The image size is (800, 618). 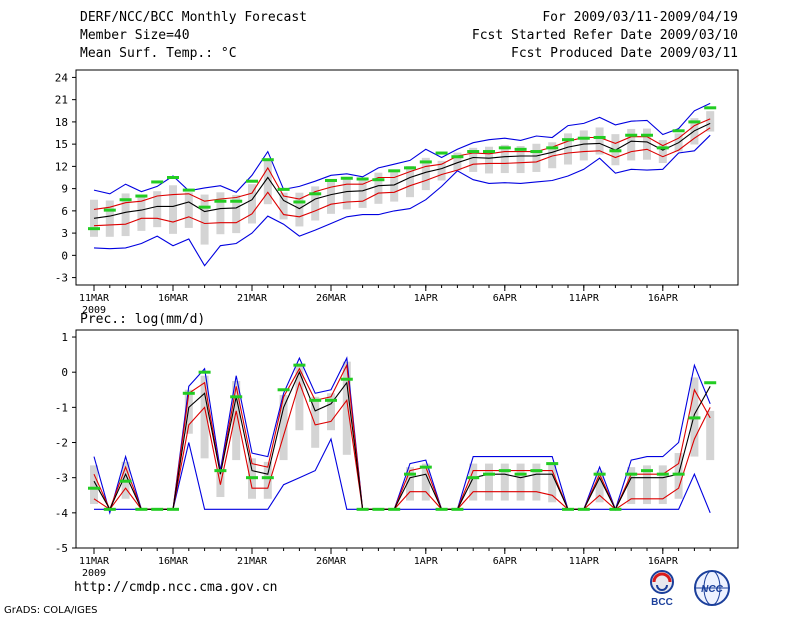 What do you see at coordinates (331, 298) in the screenshot?
I see `x-tick-label: 26MAR` at bounding box center [331, 298].